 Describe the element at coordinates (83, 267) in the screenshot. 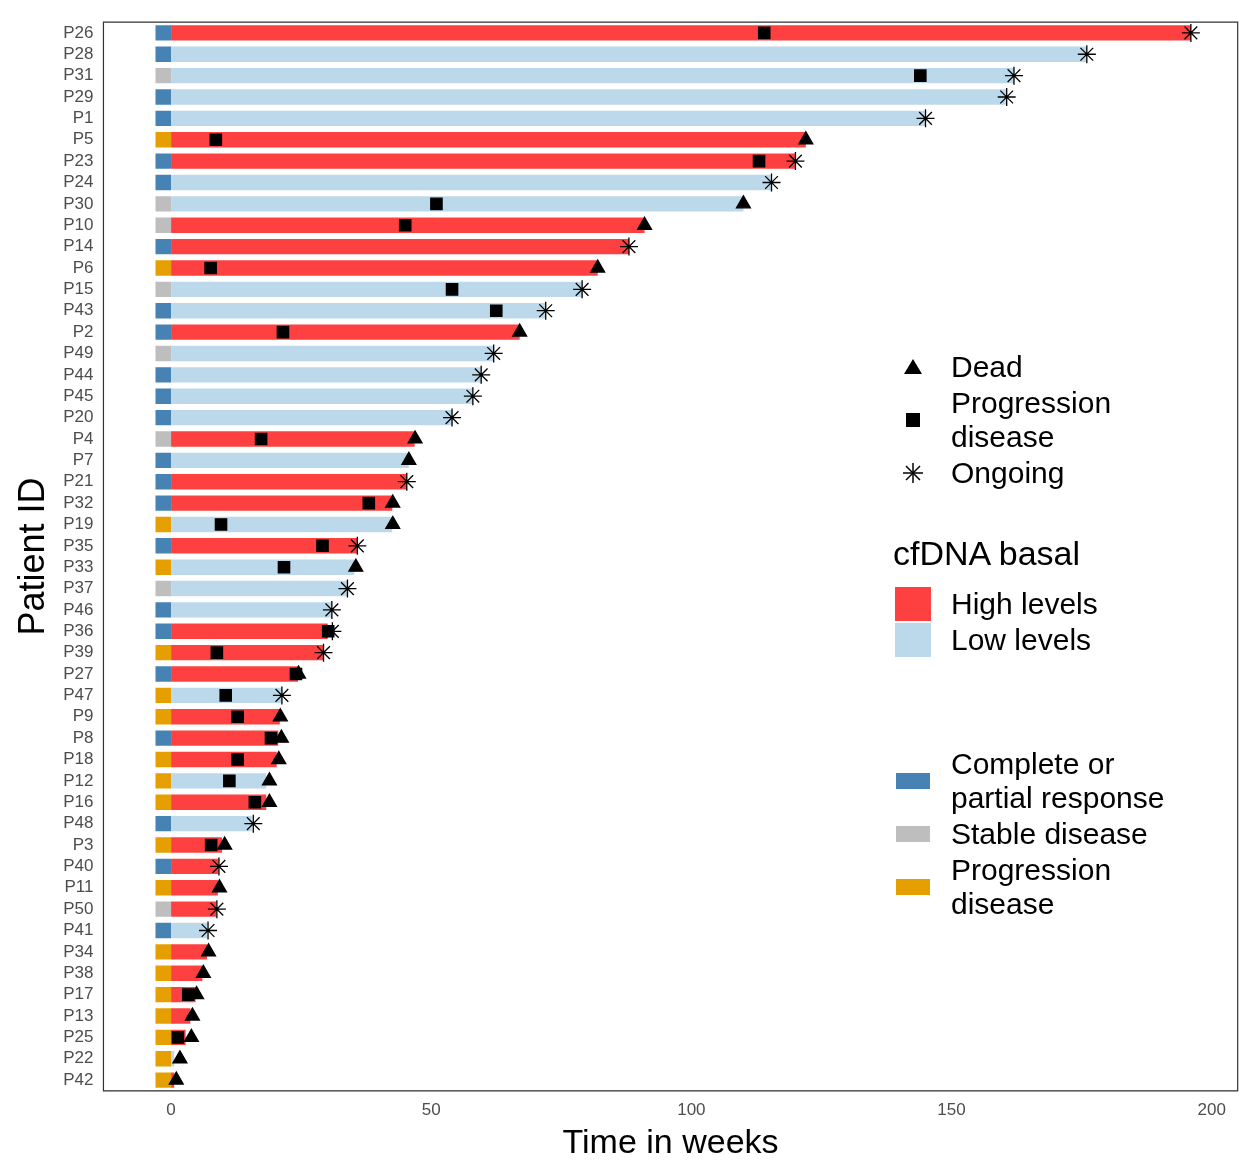

I see `y-tick-label: P6` at that location.